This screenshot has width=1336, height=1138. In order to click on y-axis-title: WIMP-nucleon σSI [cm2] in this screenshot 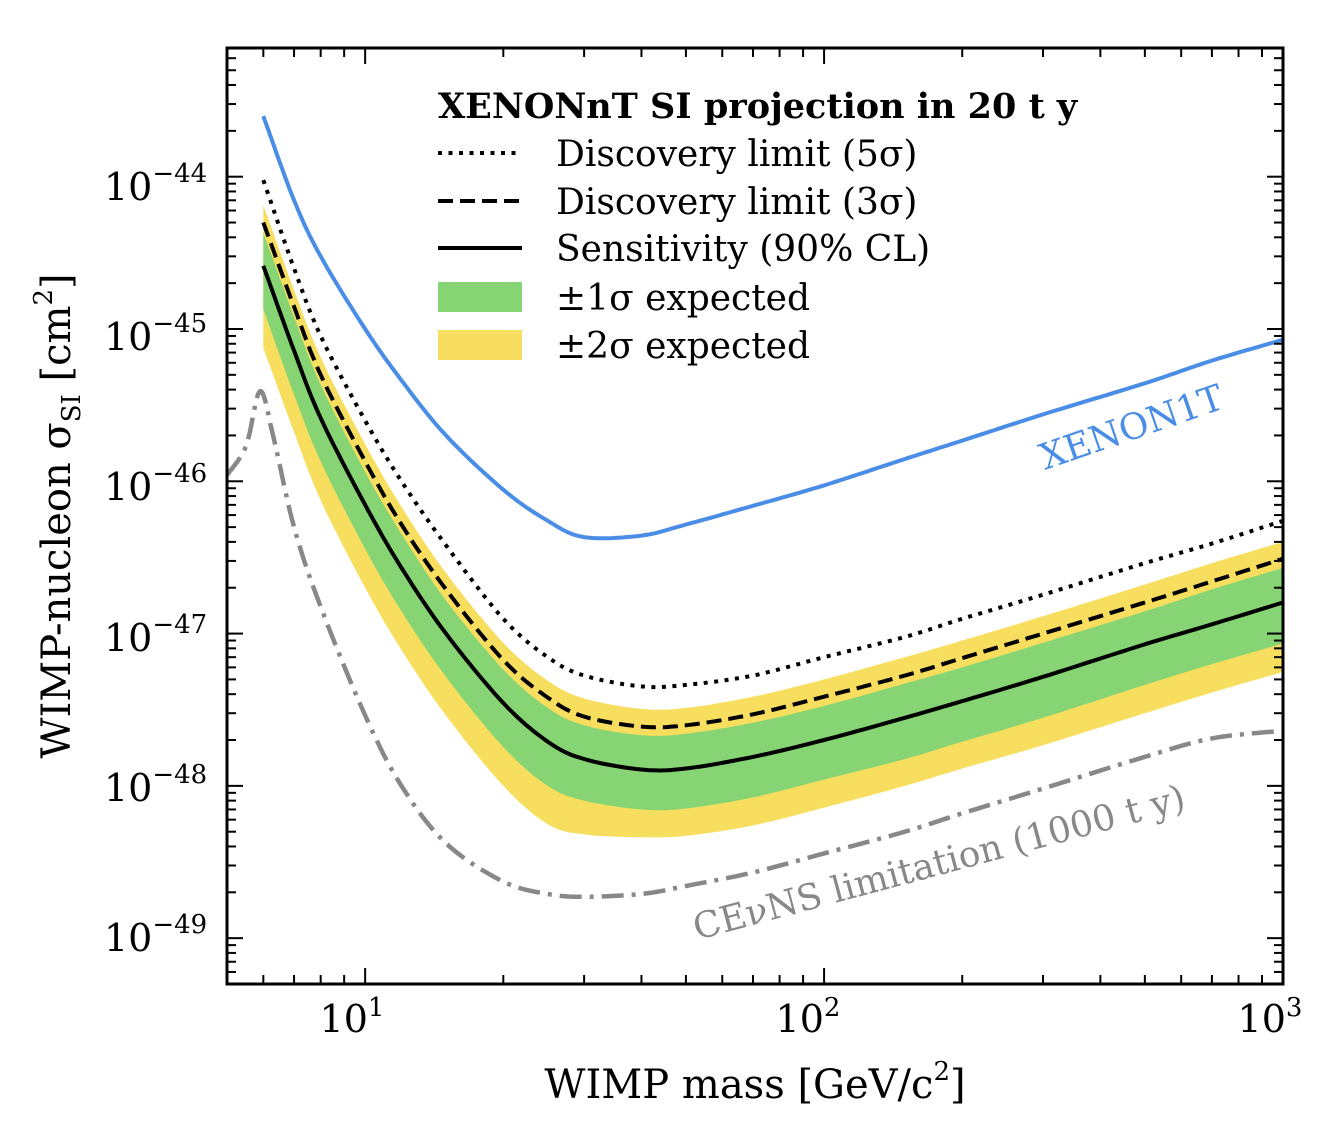, I will do `click(58, 515)`.